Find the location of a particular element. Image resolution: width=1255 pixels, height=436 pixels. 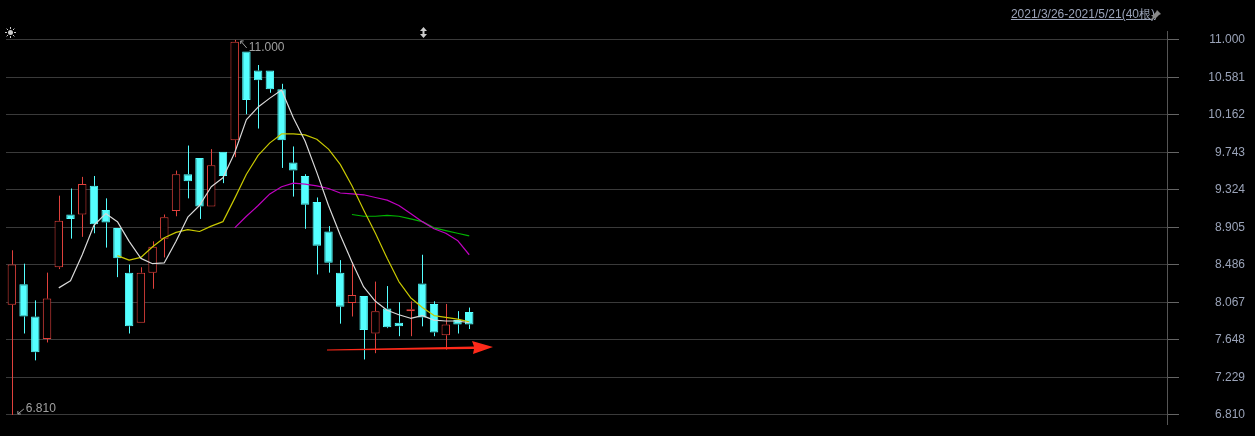

y-tick-label: 7.648 is located at coordinates (1230, 339).